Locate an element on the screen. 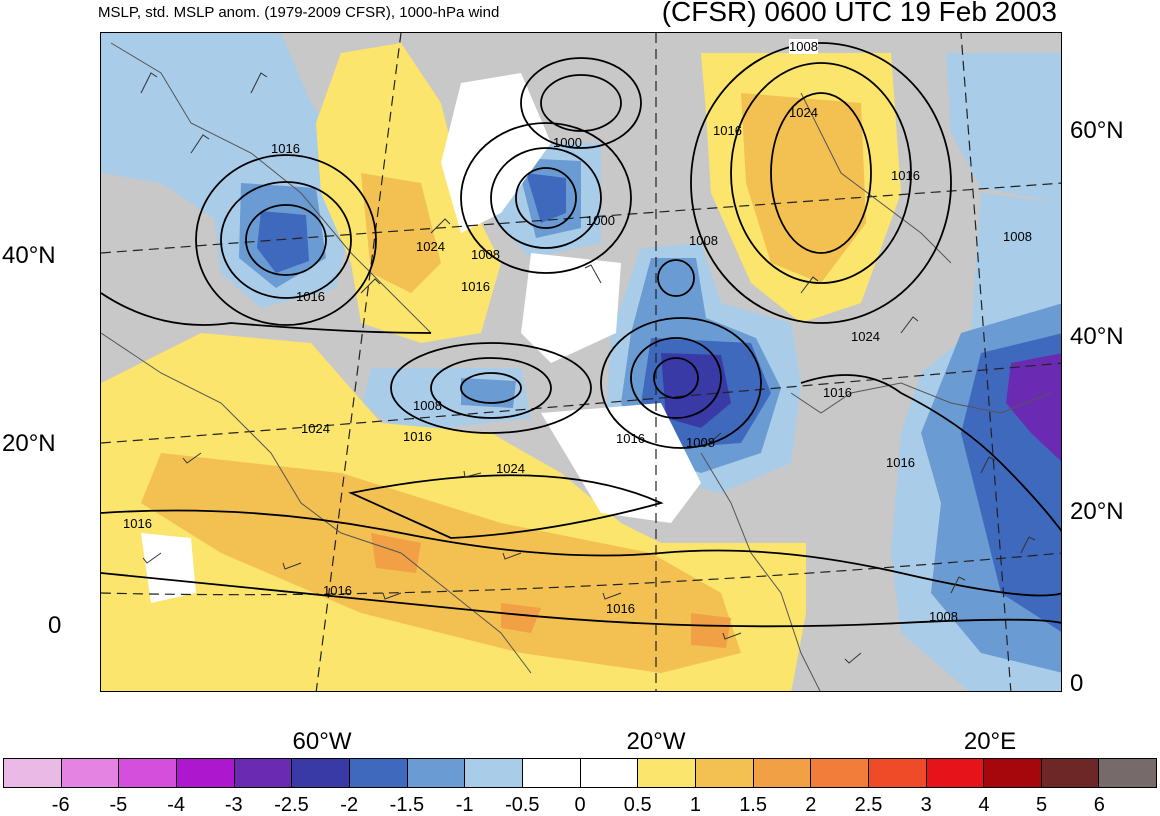 The height and width of the screenshot is (816, 1160). colorbar-tick-label: -1 is located at coordinates (464, 805).